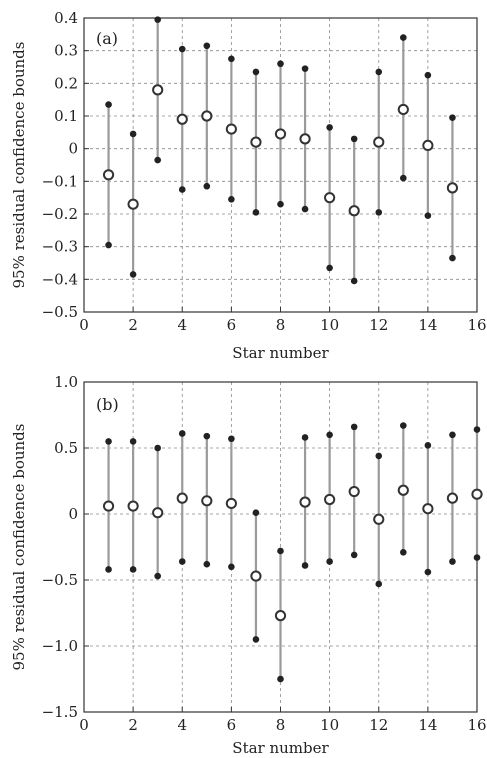  What do you see at coordinates (281, 725) in the screenshot?
I see `x-tick-label: 8` at bounding box center [281, 725].